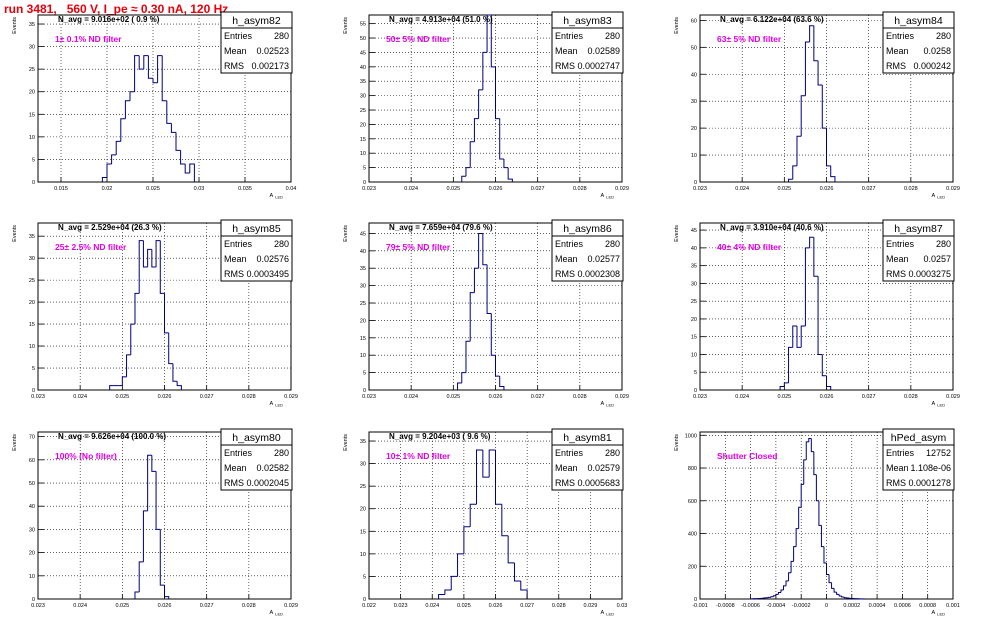 The height and width of the screenshot is (622, 996). What do you see at coordinates (364, 374) in the screenshot?
I see `y-tick-label: 5` at bounding box center [364, 374].